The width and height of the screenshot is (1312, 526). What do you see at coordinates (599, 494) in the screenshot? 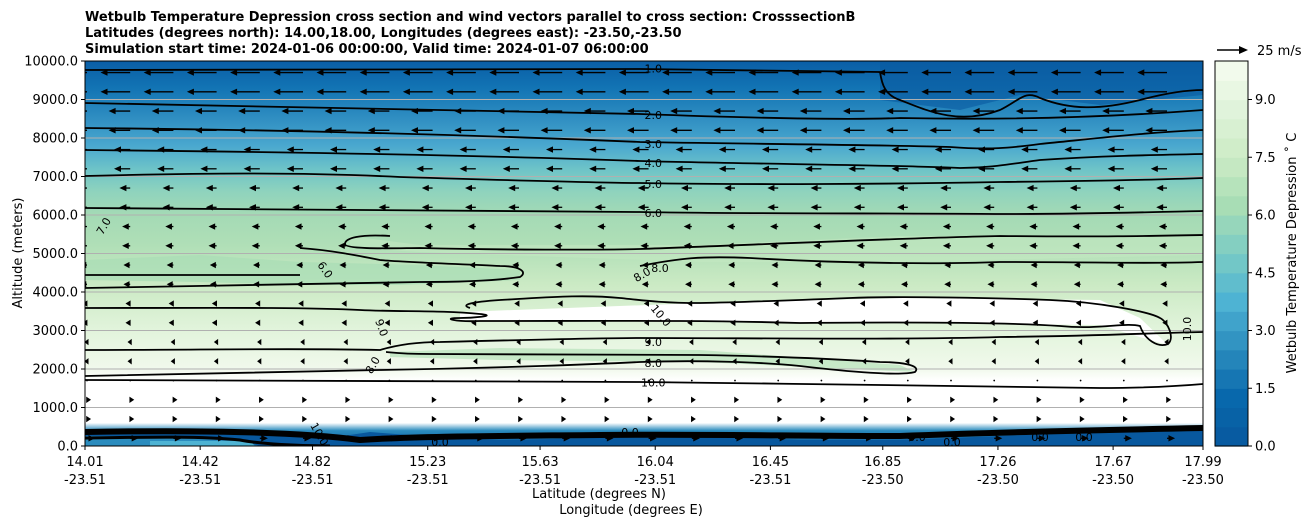
I see `x-axis-label-lat: Latitude (degrees N)` at bounding box center [599, 494].